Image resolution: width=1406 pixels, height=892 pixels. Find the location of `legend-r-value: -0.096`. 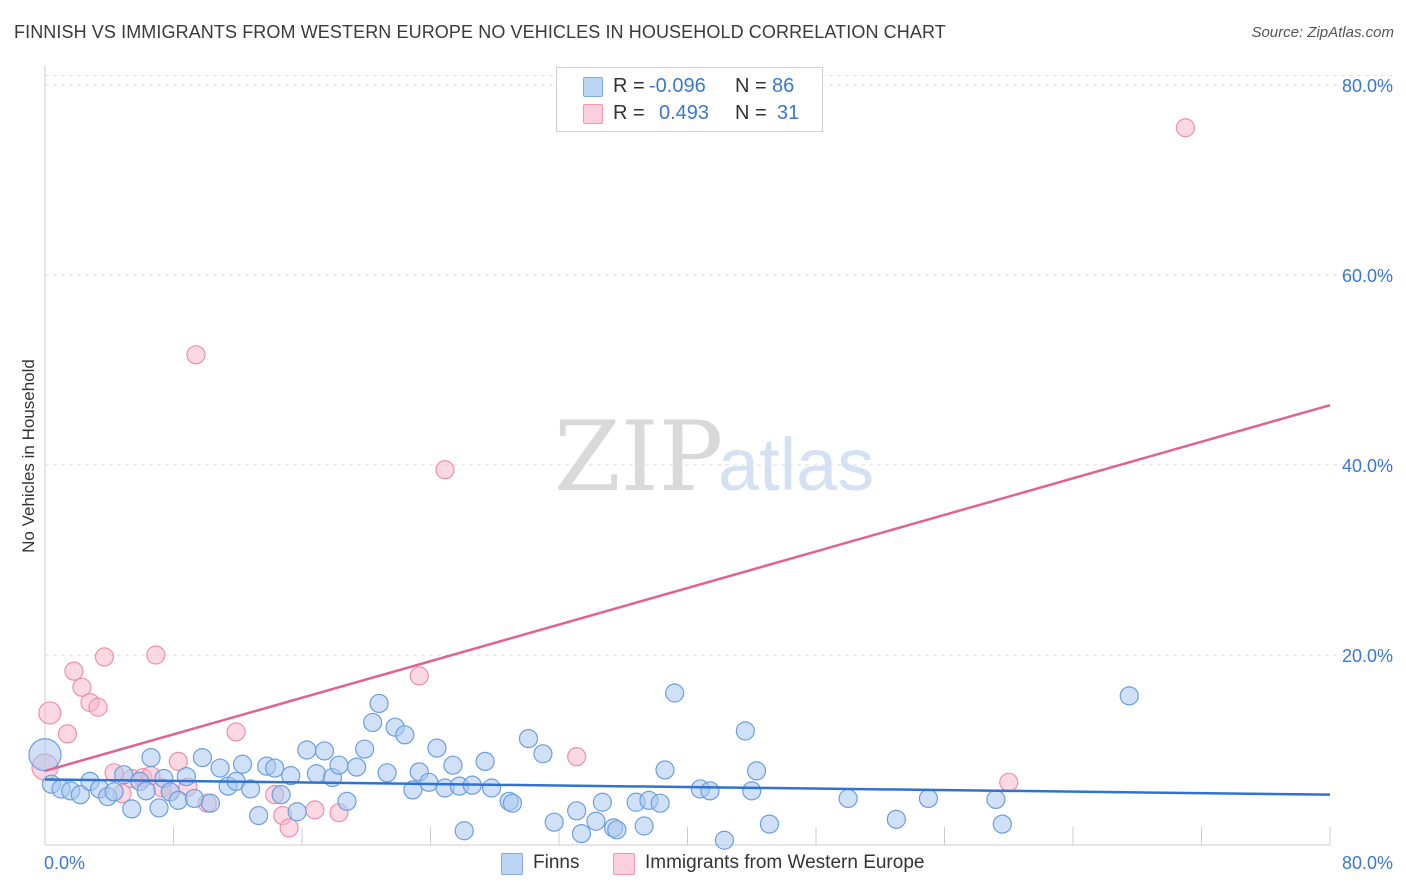

legend-r-value: -0.096 is located at coordinates (677, 86).